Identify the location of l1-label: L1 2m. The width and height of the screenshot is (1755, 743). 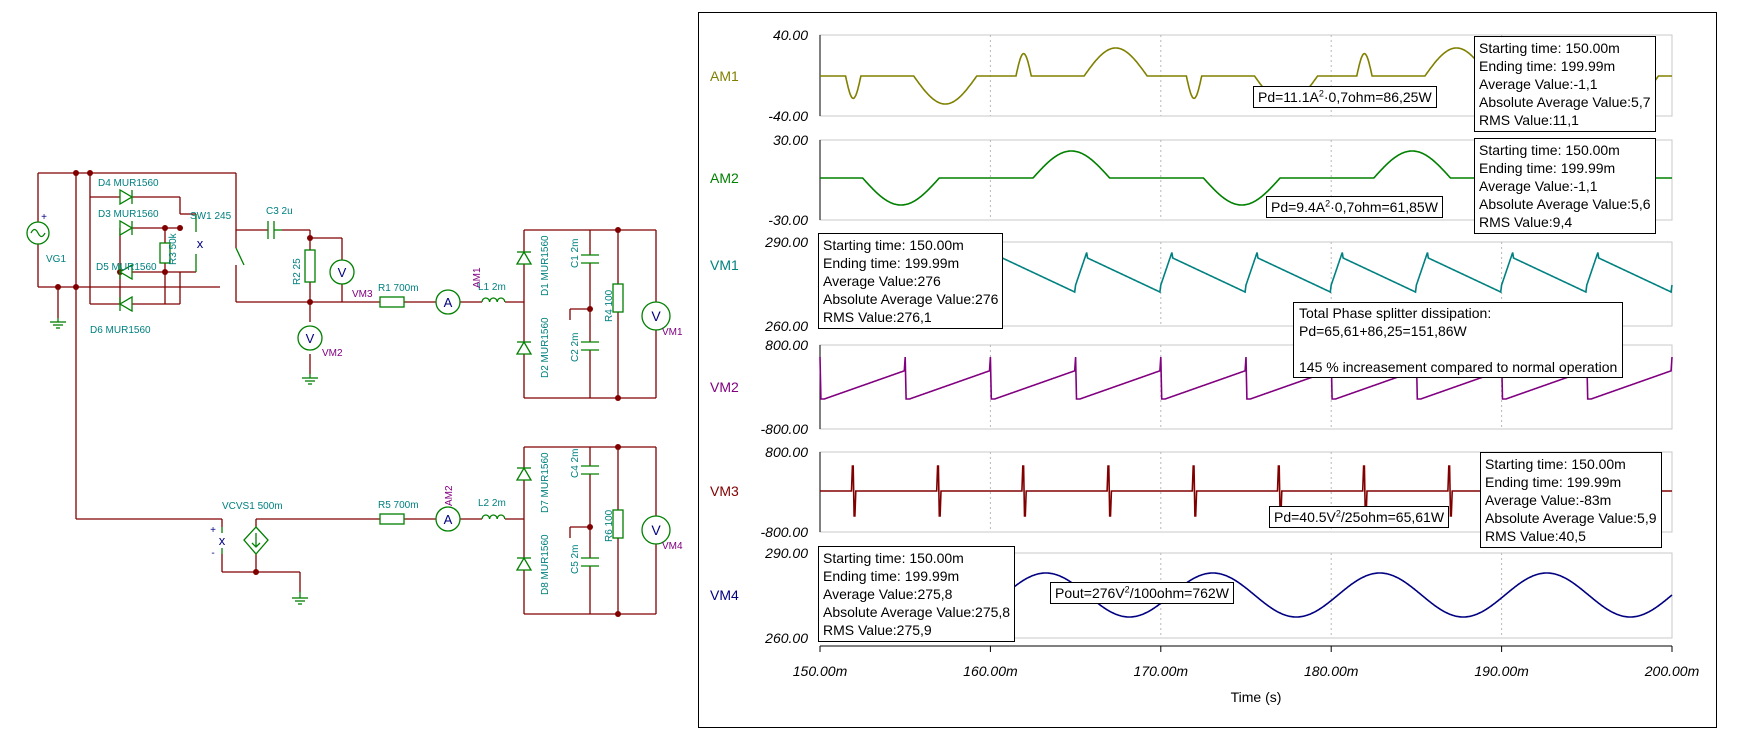
(492, 287).